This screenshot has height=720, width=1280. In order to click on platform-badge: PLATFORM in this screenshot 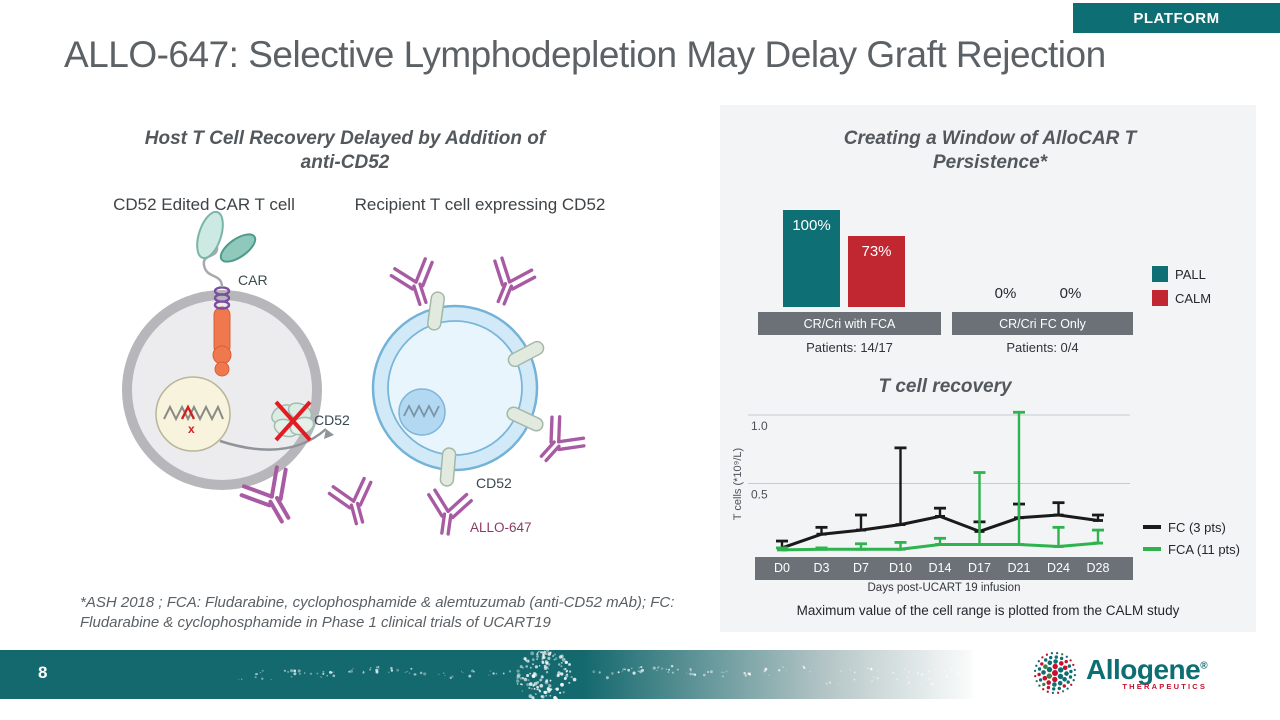, I will do `click(1176, 18)`.